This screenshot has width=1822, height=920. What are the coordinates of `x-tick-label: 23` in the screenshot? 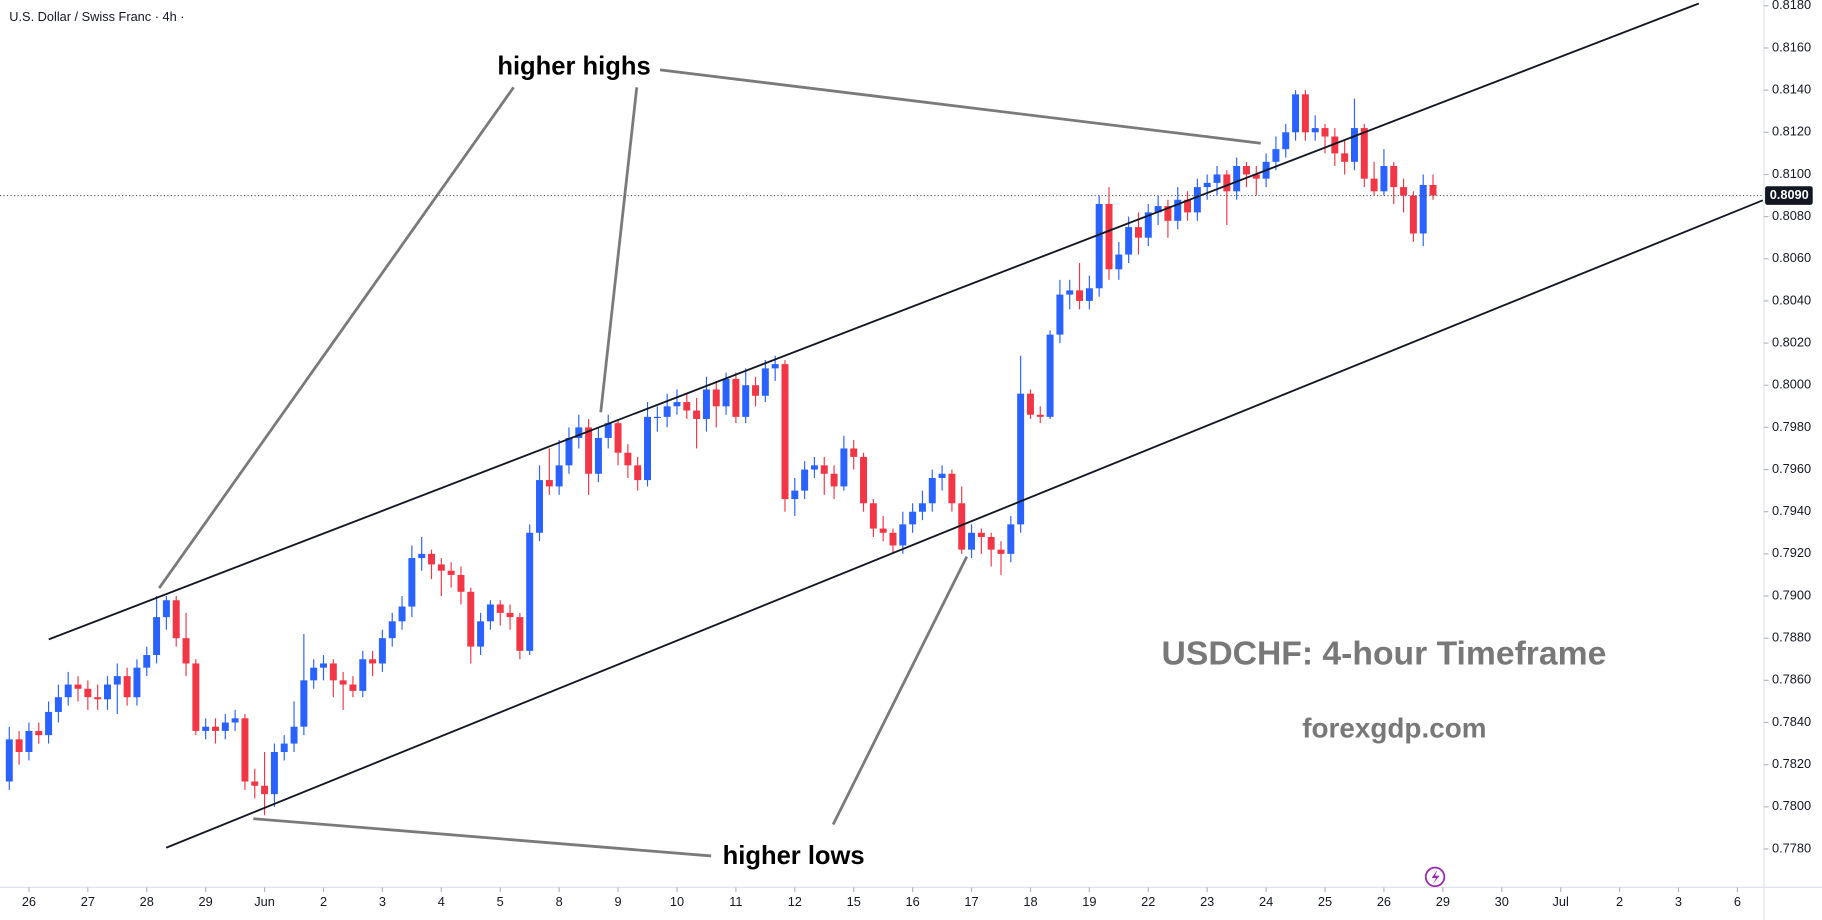 It's located at (1207, 901).